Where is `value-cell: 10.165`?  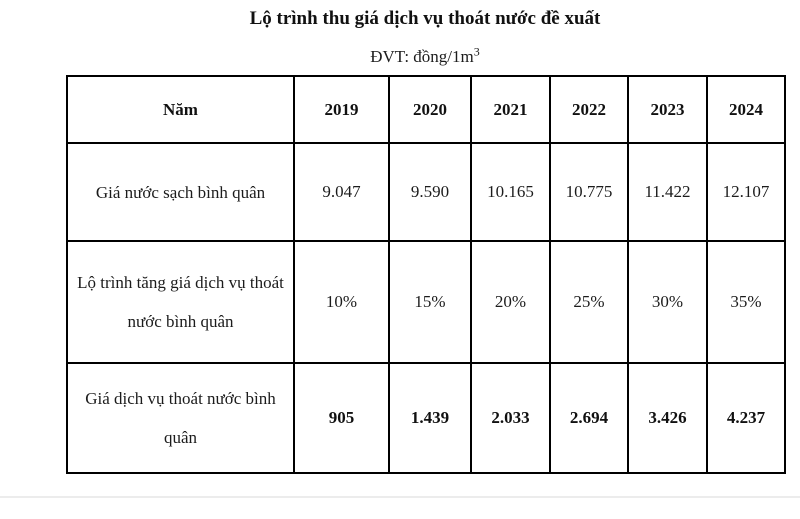 value-cell: 10.165 is located at coordinates (510, 192).